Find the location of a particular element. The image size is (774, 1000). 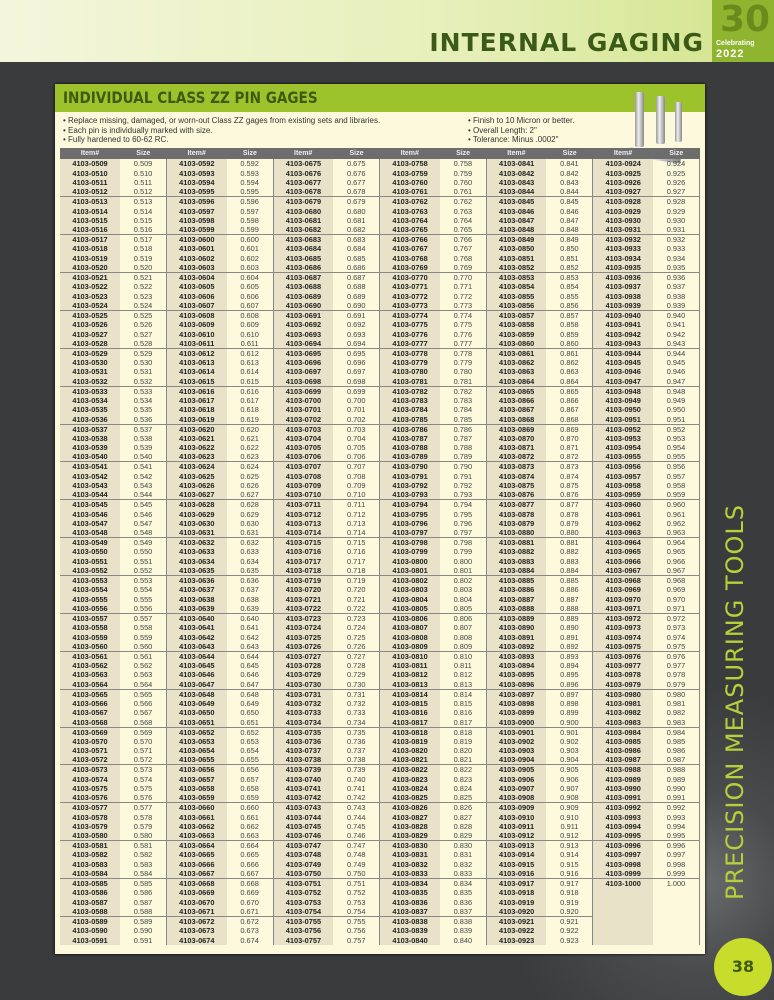

size-cell: 0.543 is located at coordinates (144, 485).